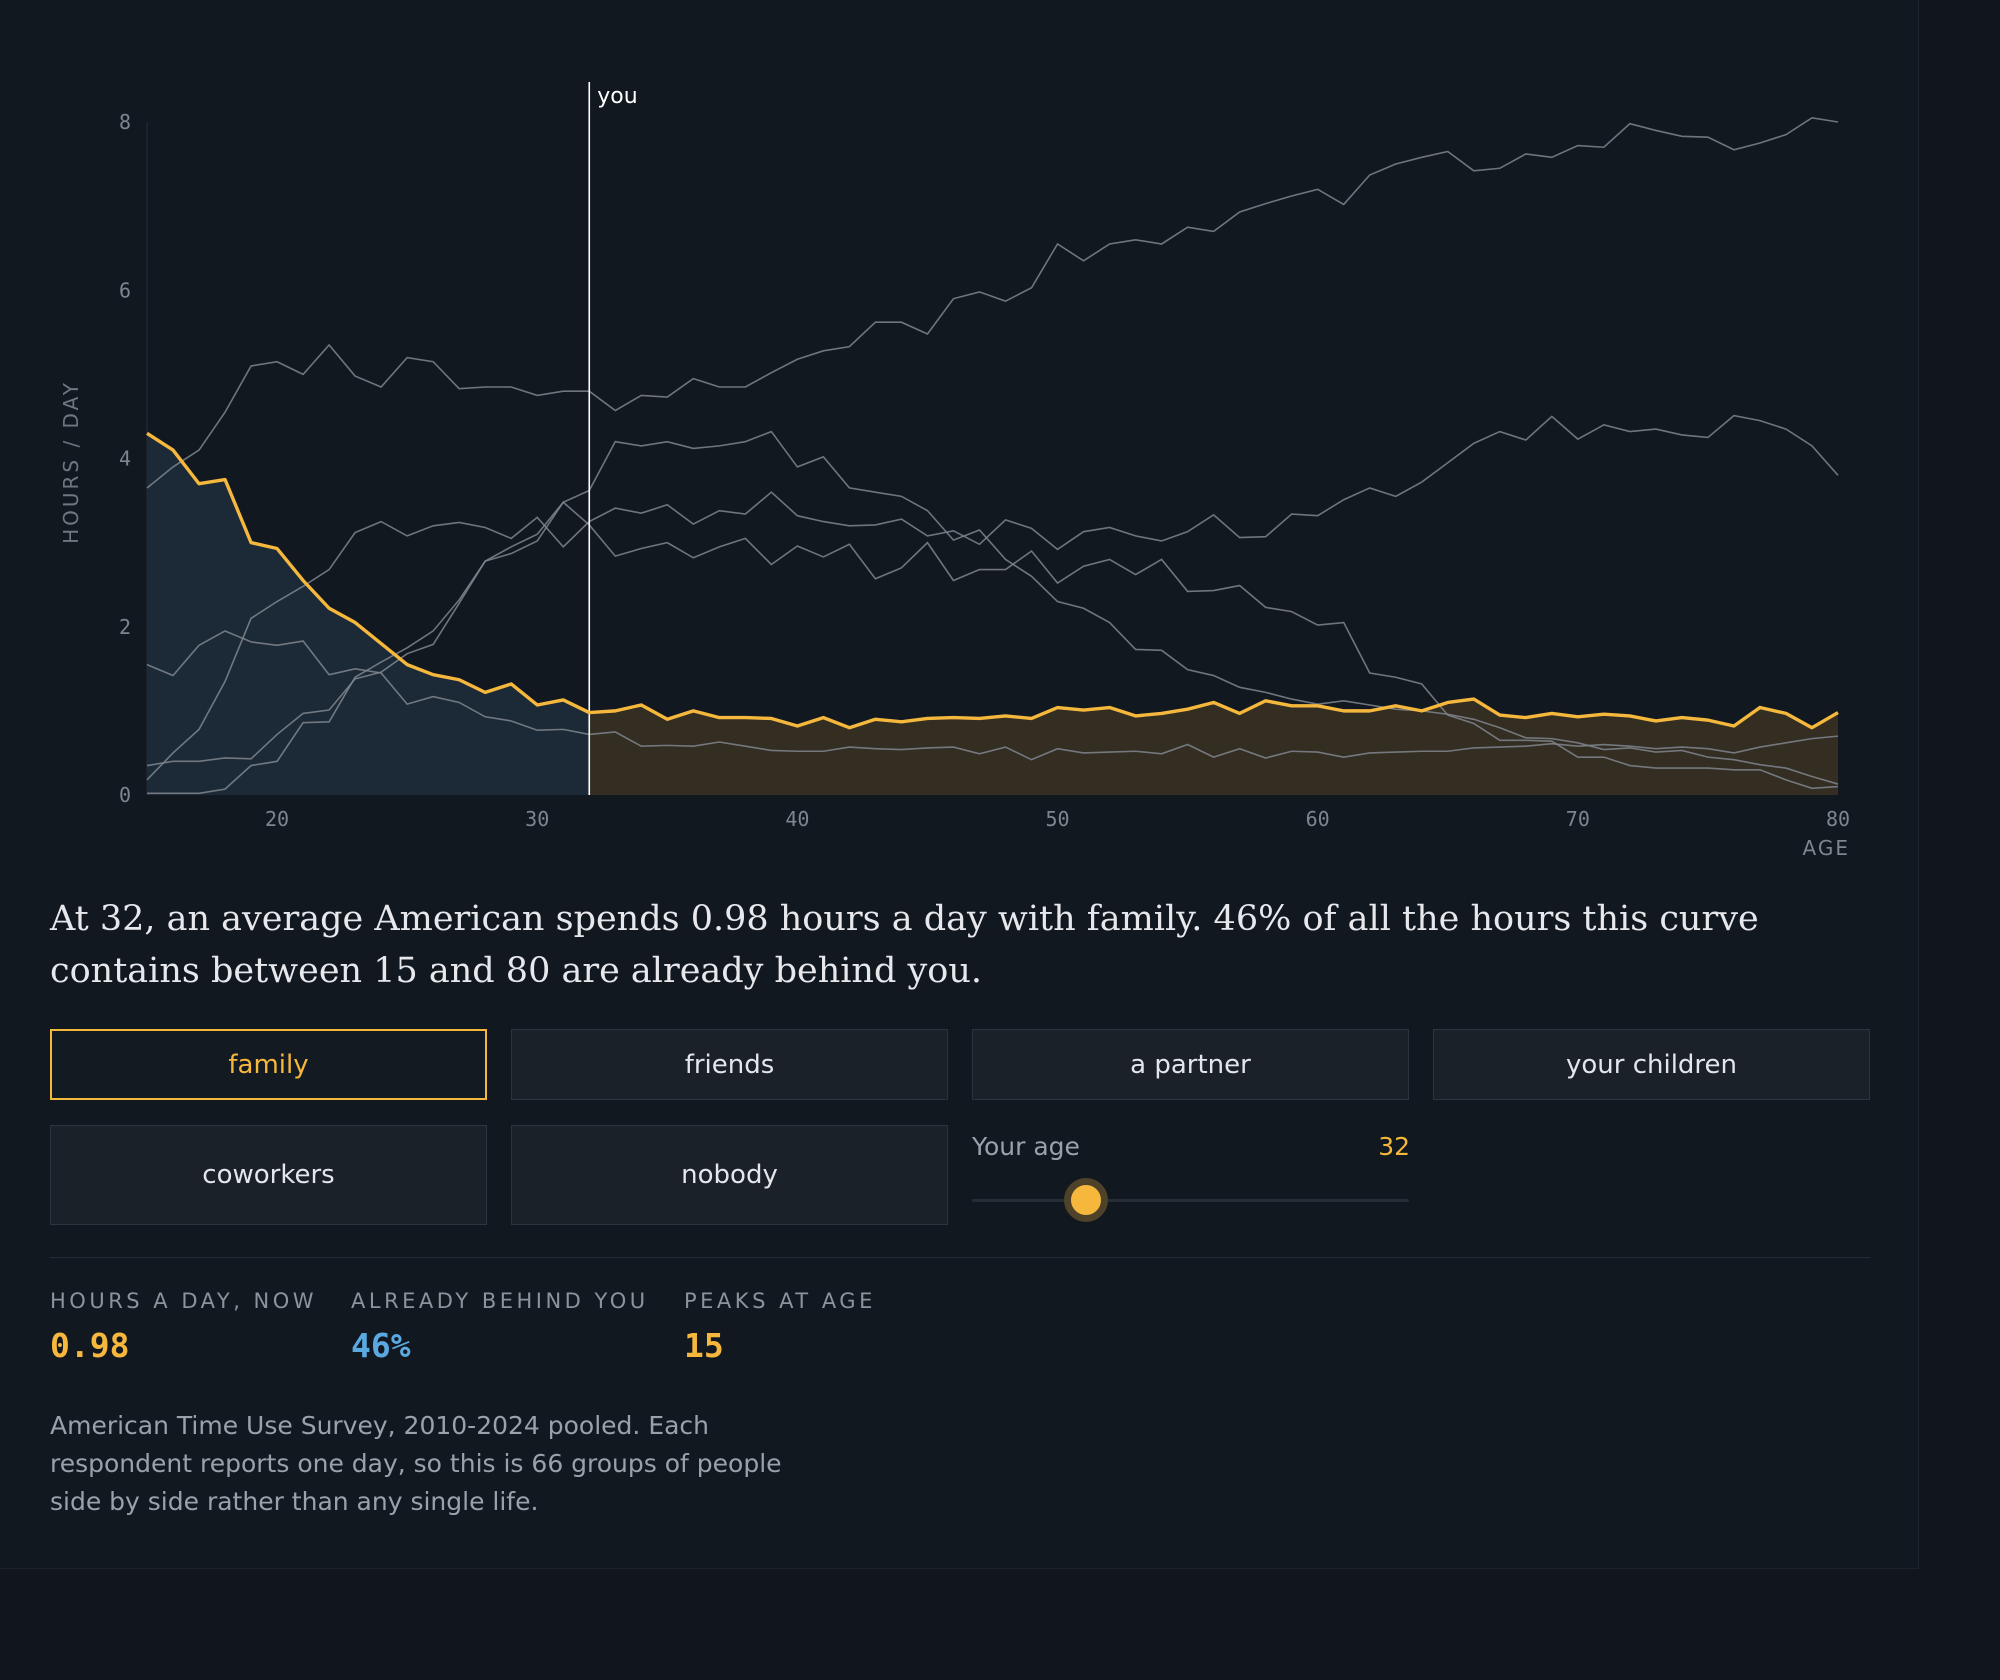  I want to click on age-slider-thumb, so click(1086, 1200).